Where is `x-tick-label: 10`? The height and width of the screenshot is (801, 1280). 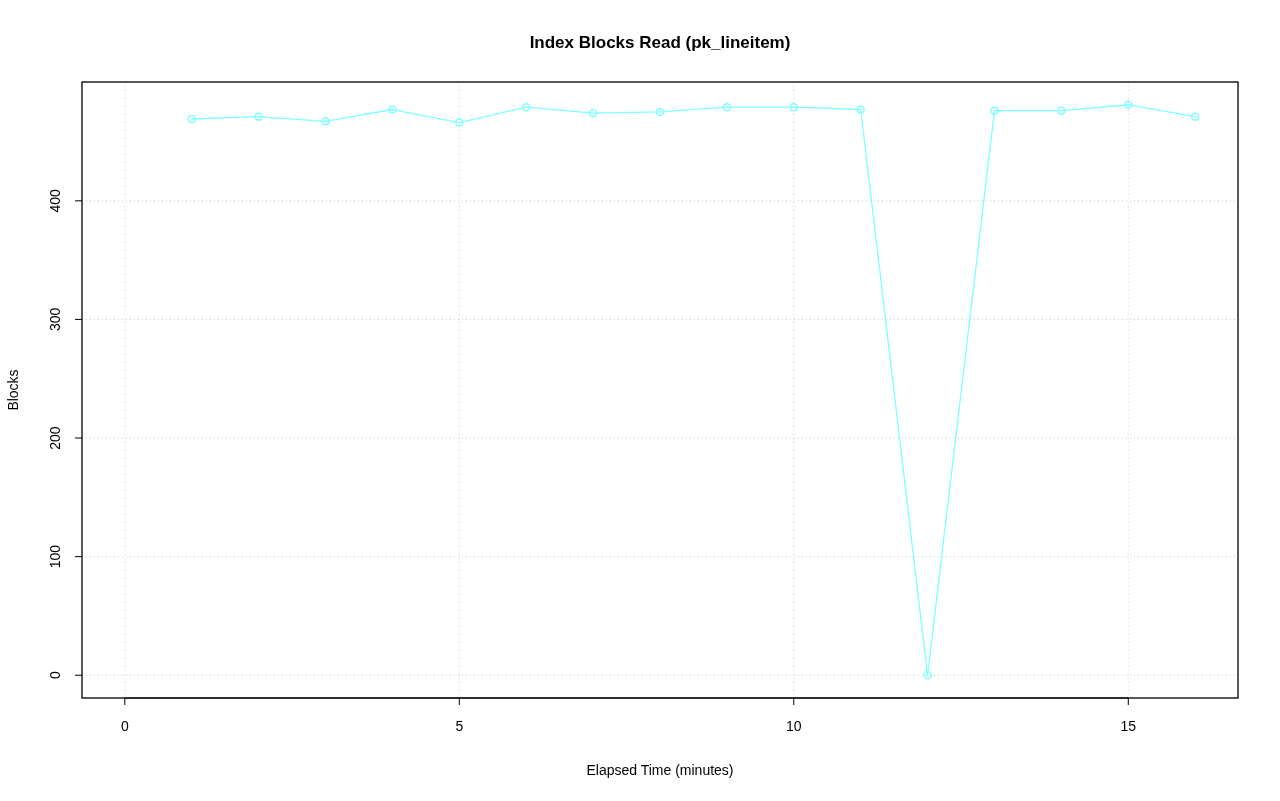
x-tick-label: 10 is located at coordinates (794, 726).